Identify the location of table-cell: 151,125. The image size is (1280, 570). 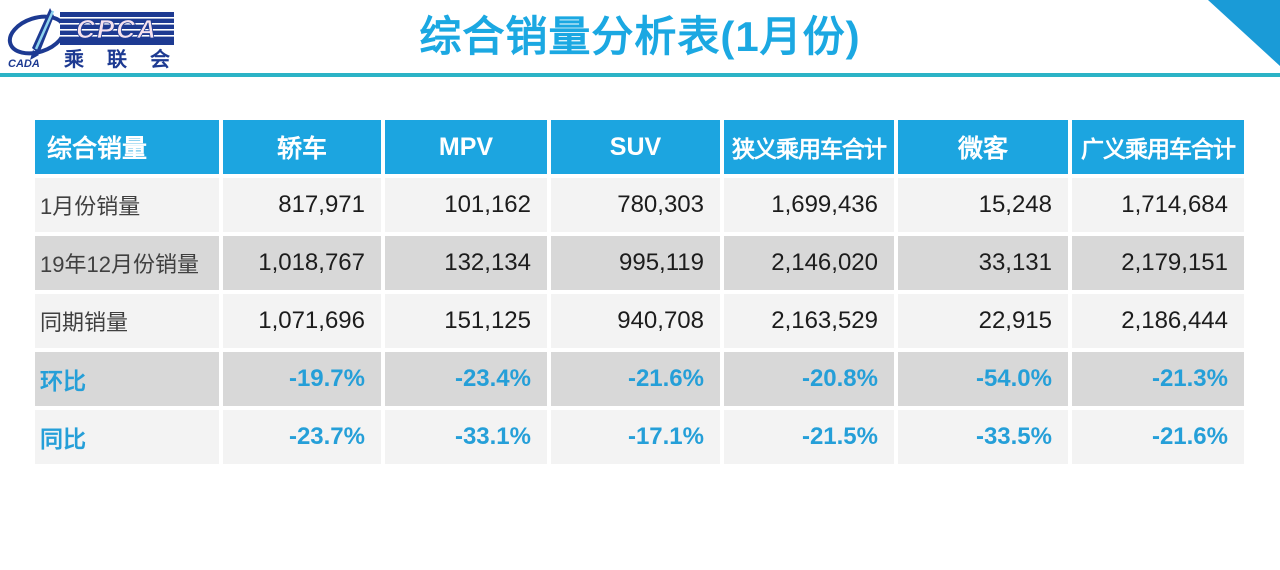
(466, 321).